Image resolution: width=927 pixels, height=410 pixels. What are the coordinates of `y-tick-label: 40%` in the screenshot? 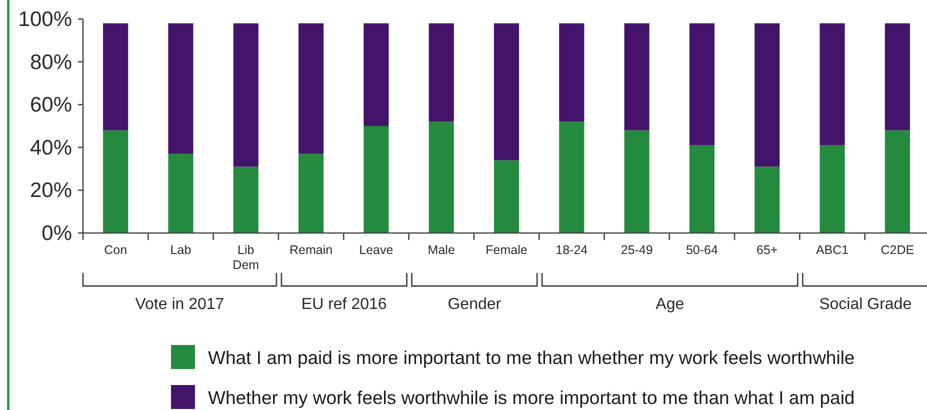 It's located at (51, 147).